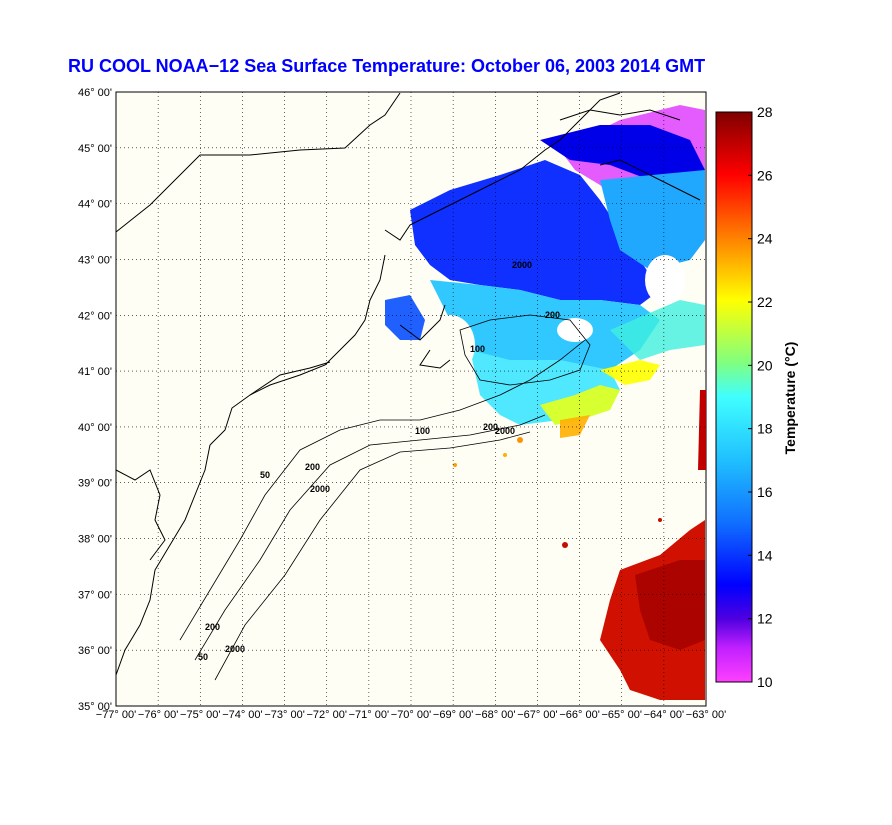 This screenshot has width=892, height=825. What do you see at coordinates (537, 715) in the screenshot?
I see `lon-label: −67° 00'` at bounding box center [537, 715].